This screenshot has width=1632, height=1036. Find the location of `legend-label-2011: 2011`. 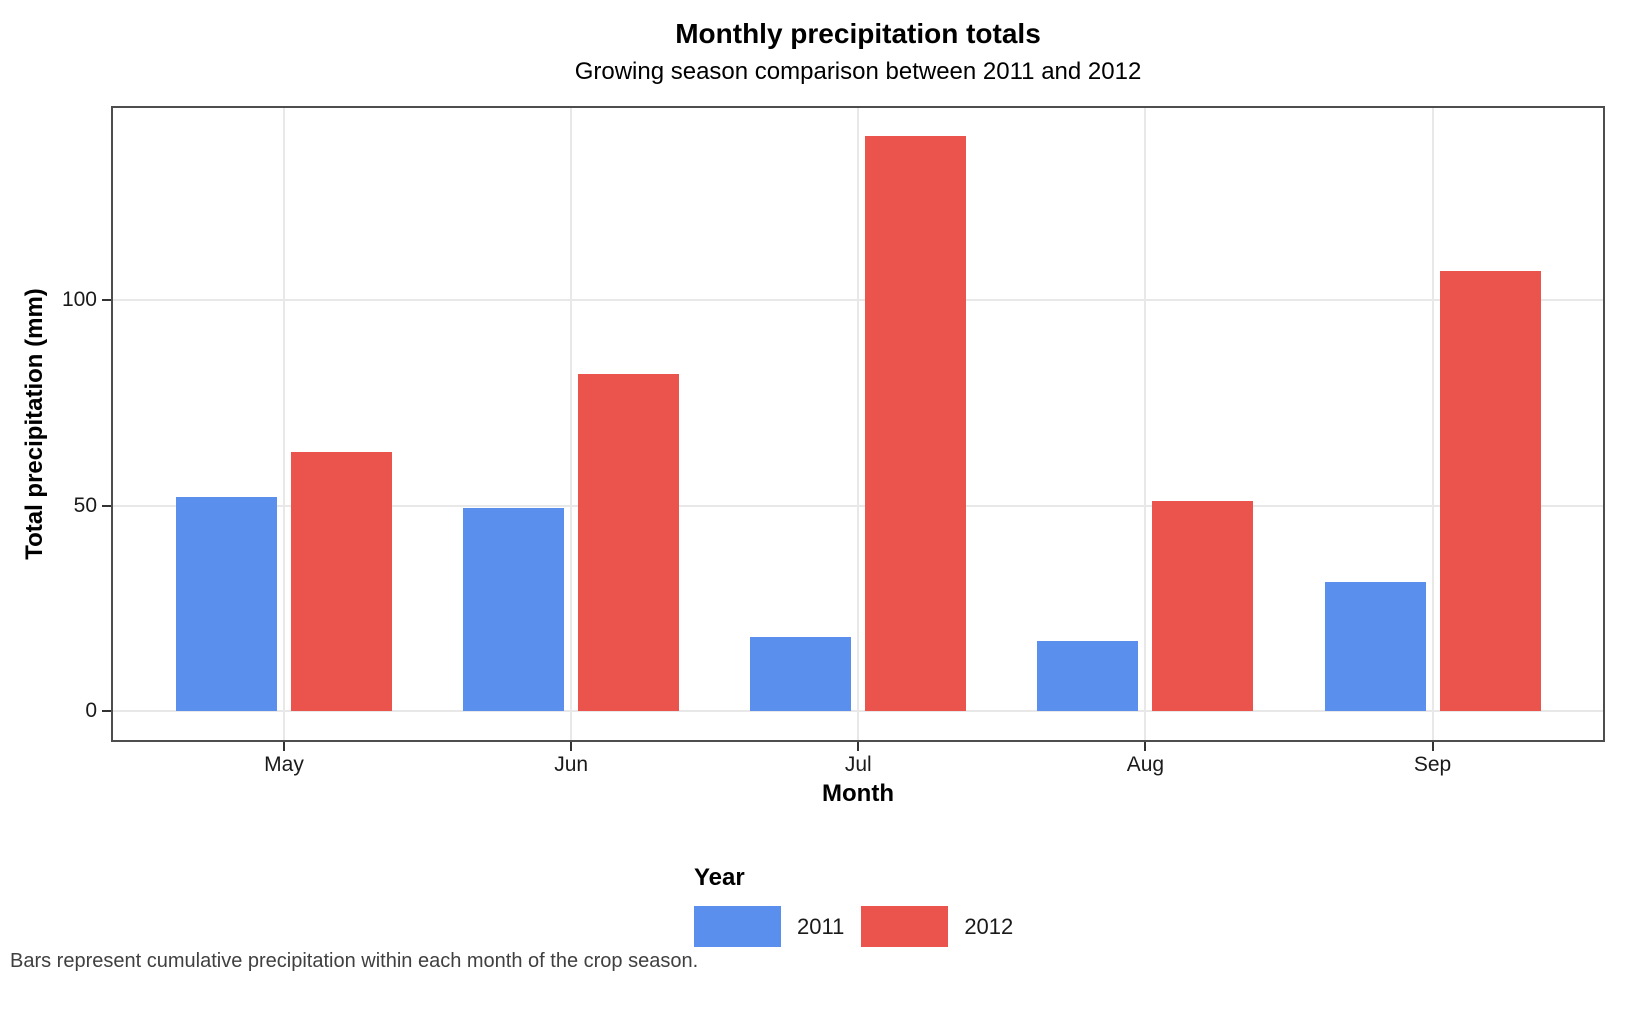

legend-label-2011: 2011 is located at coordinates (821, 926).